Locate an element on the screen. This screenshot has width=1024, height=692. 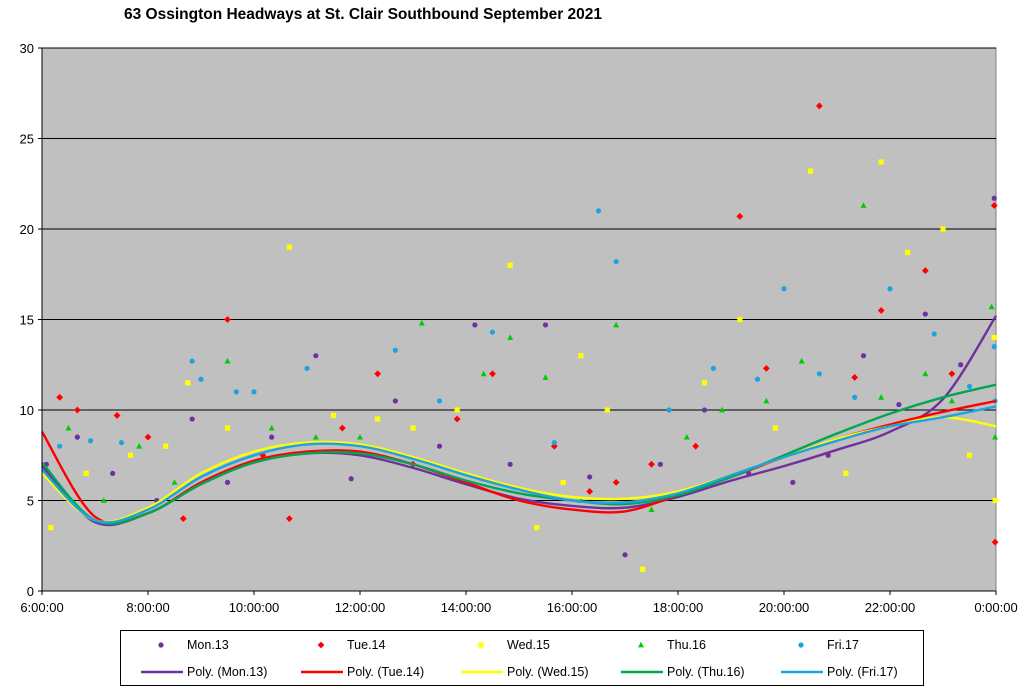
x-tick-label: 8:00:00 is located at coordinates (147, 607).